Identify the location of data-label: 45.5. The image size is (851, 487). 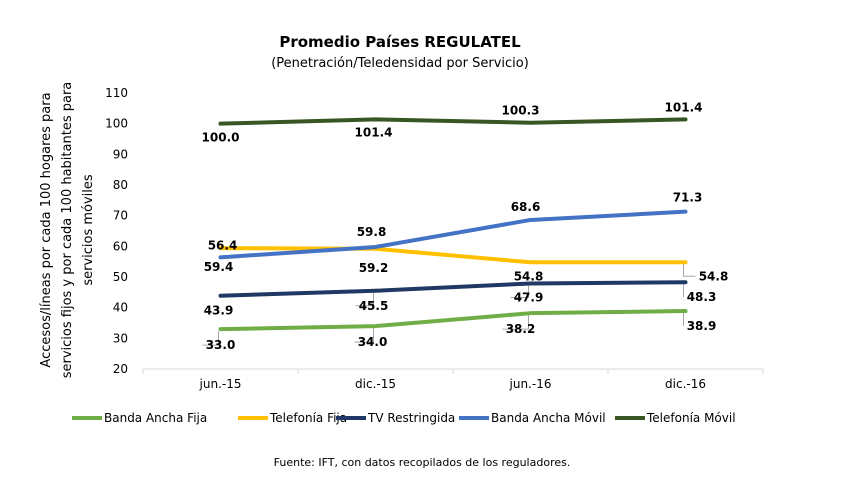
(374, 306).